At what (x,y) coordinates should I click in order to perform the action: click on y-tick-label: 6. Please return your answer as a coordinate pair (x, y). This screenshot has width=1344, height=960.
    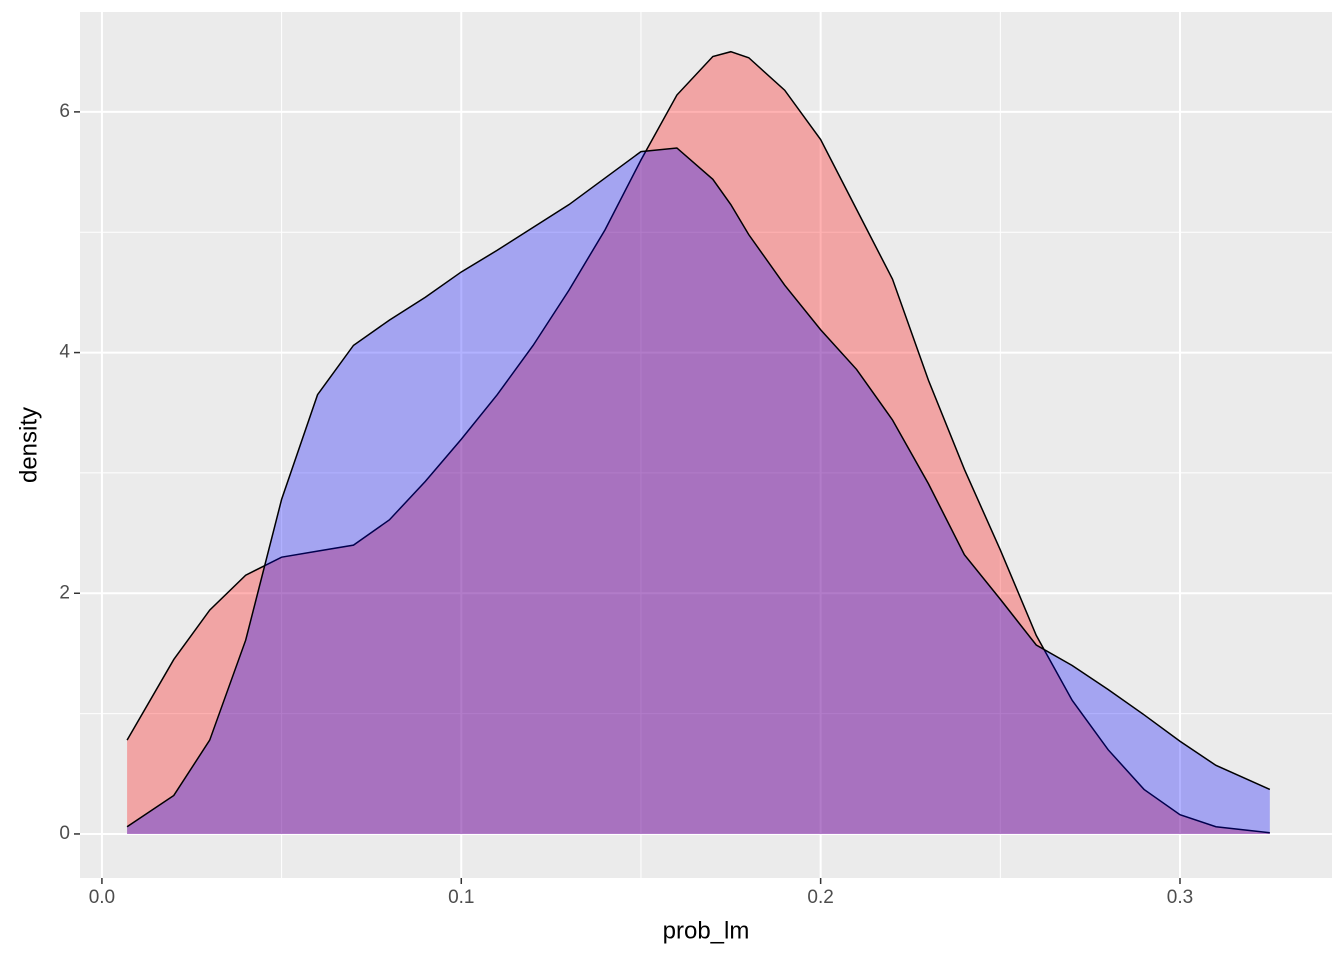
    Looking at the image, I should click on (64, 111).